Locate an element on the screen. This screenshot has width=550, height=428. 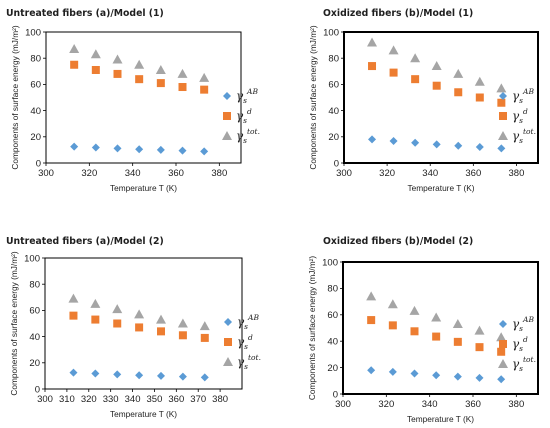
x-tick-label: 350 is located at coordinates (155, 399).